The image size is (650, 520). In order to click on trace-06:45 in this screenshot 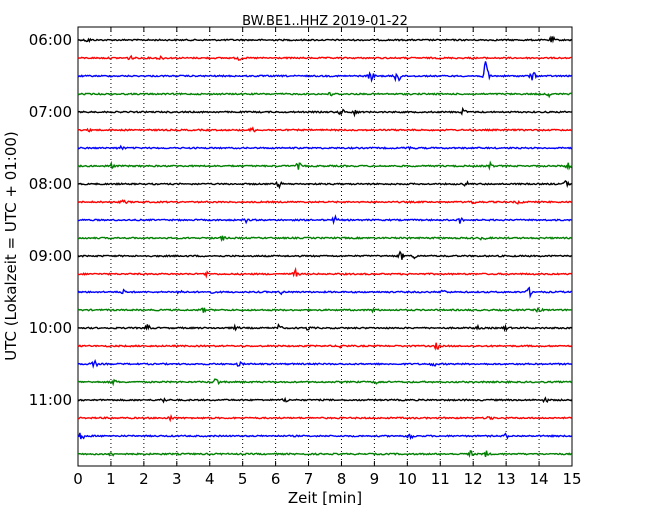, I will do `click(325, 95)`.